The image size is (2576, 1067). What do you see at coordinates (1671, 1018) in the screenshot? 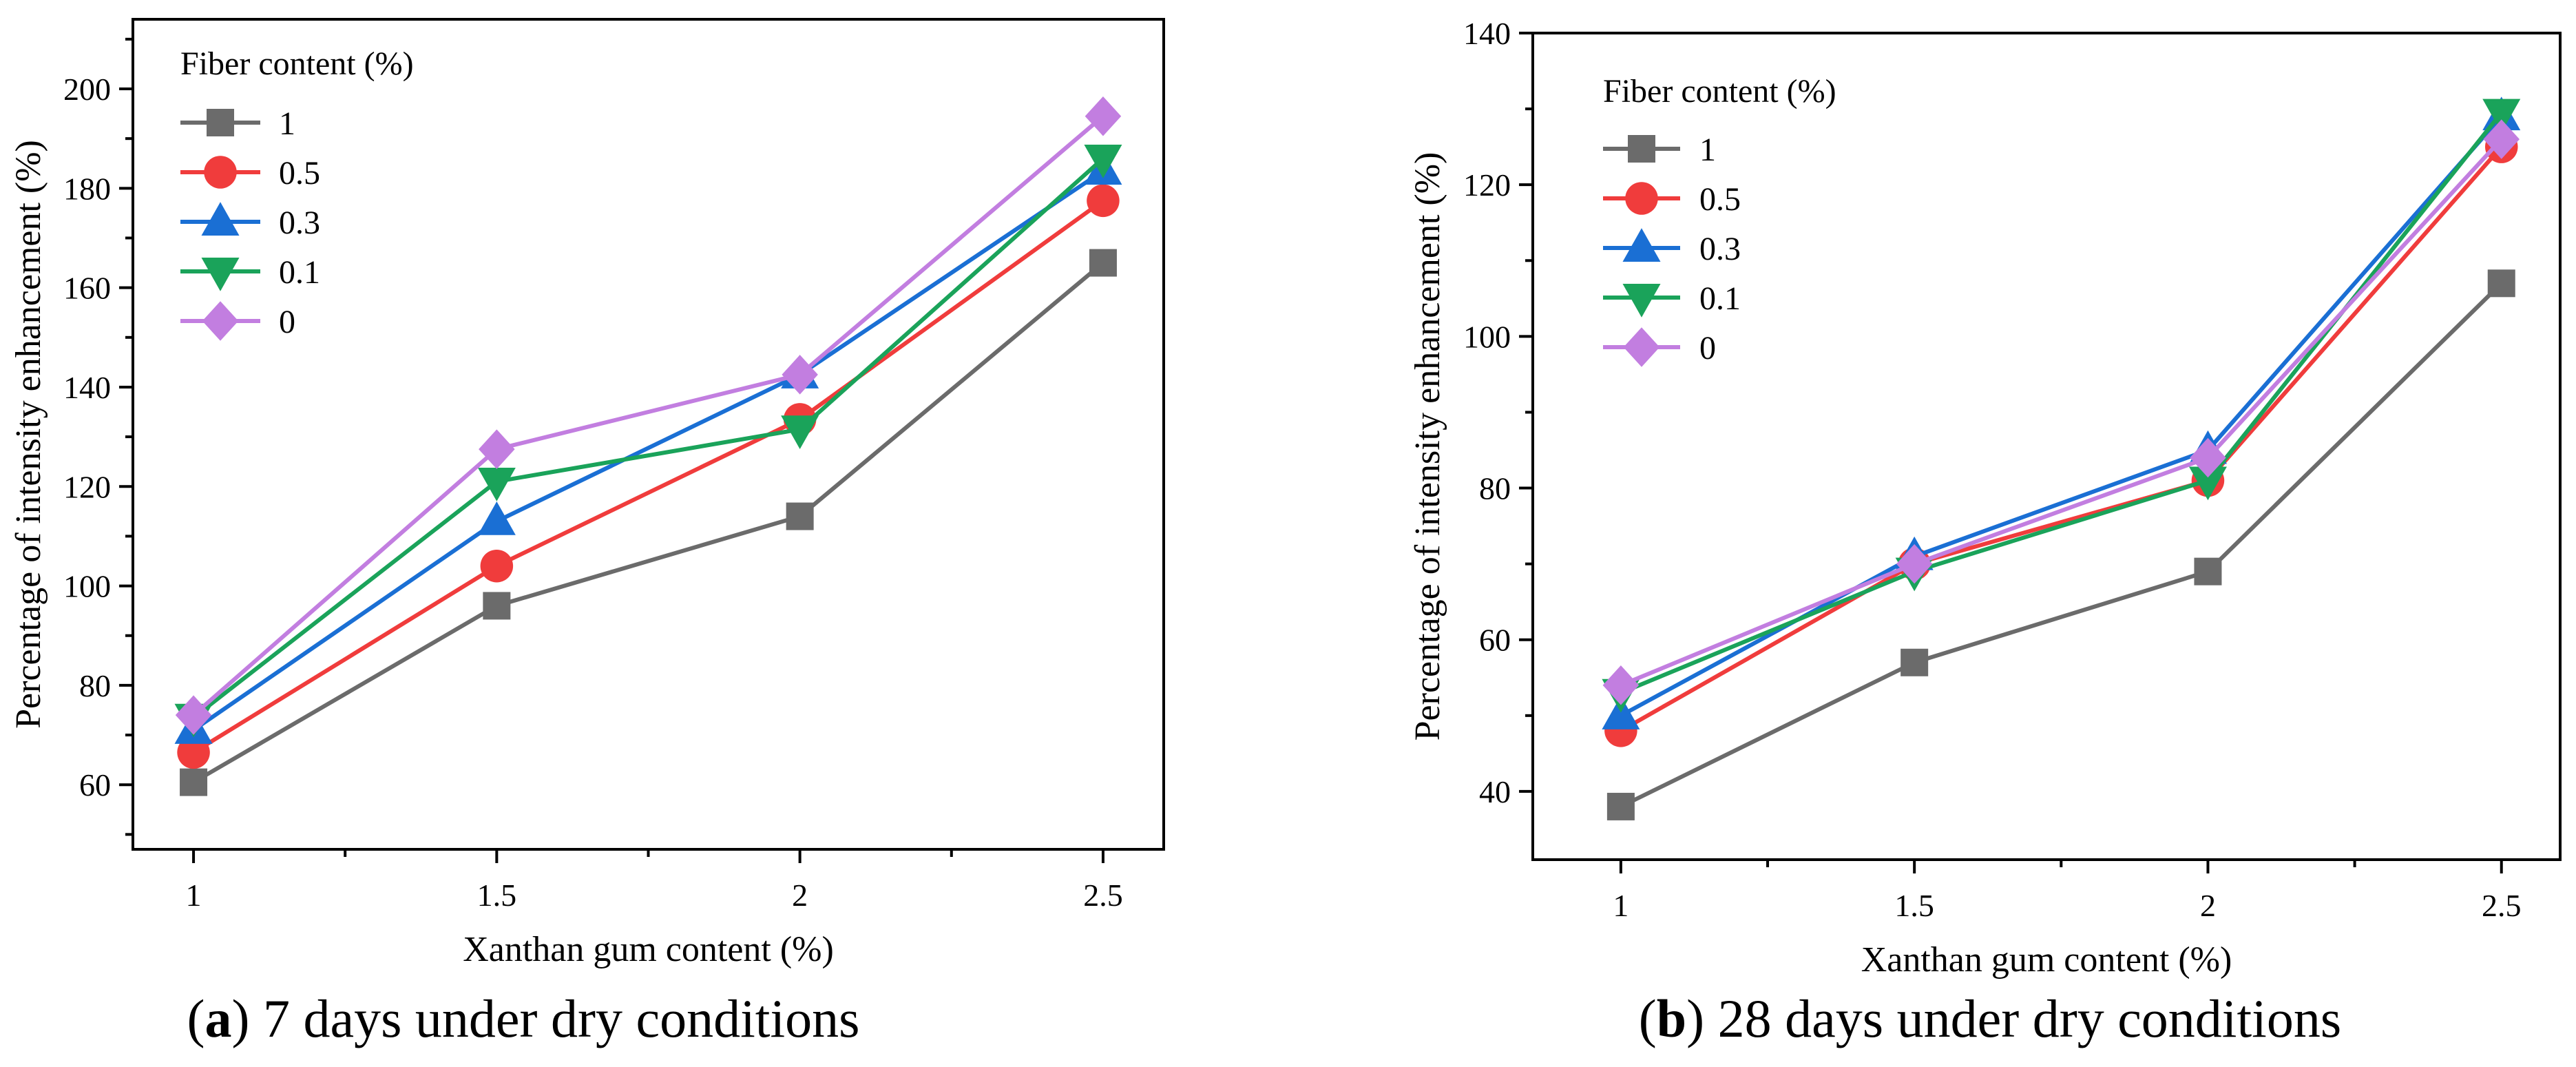
I see `caption-b-letter: b` at bounding box center [1671, 1018].